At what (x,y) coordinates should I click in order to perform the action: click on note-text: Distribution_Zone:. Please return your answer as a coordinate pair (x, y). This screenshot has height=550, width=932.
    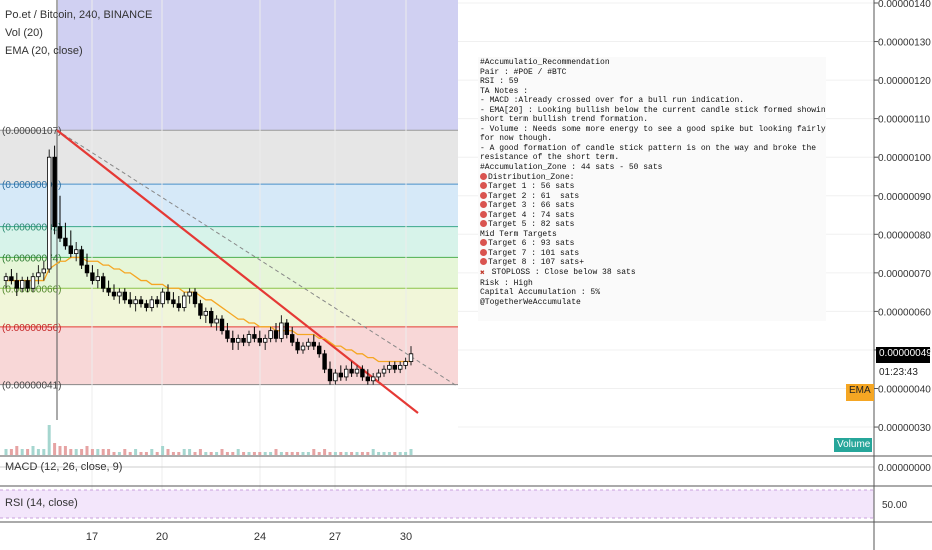
    Looking at the image, I should click on (531, 177).